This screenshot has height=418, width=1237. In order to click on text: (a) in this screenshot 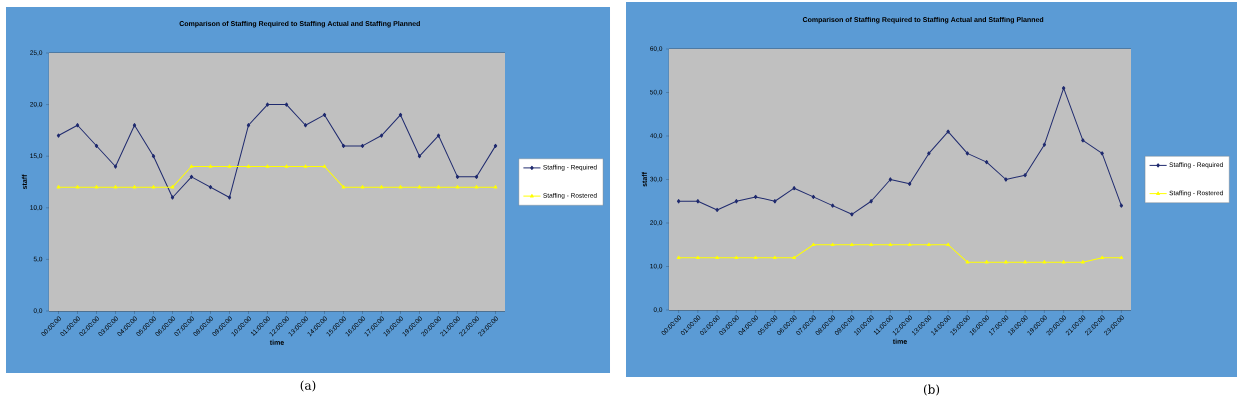, I will do `click(308, 386)`.